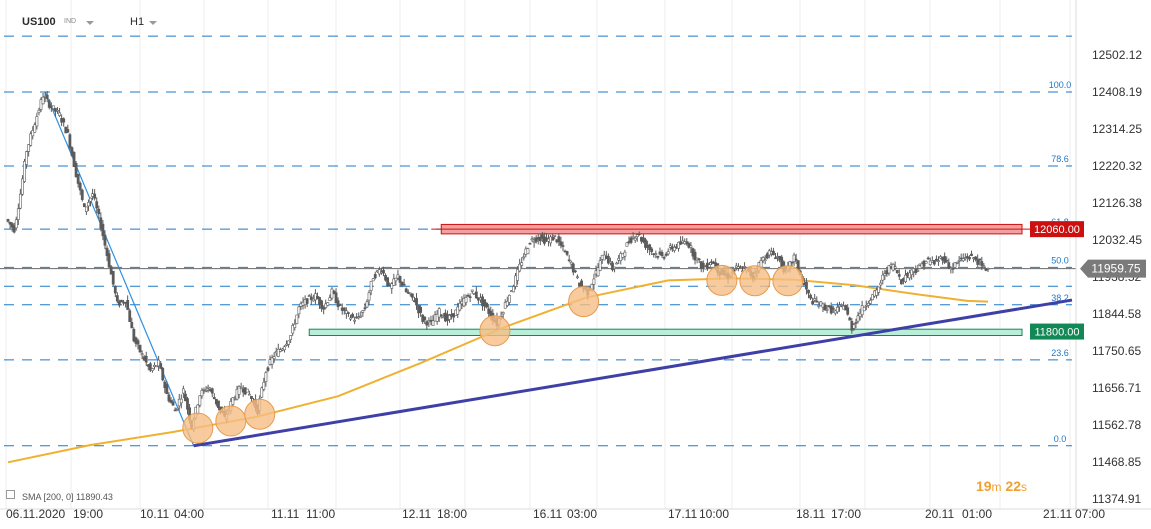 This screenshot has width=1151, height=529. Describe the element at coordinates (1116, 499) in the screenshot. I see `price-axis-tick-label: 11374.91` at that location.